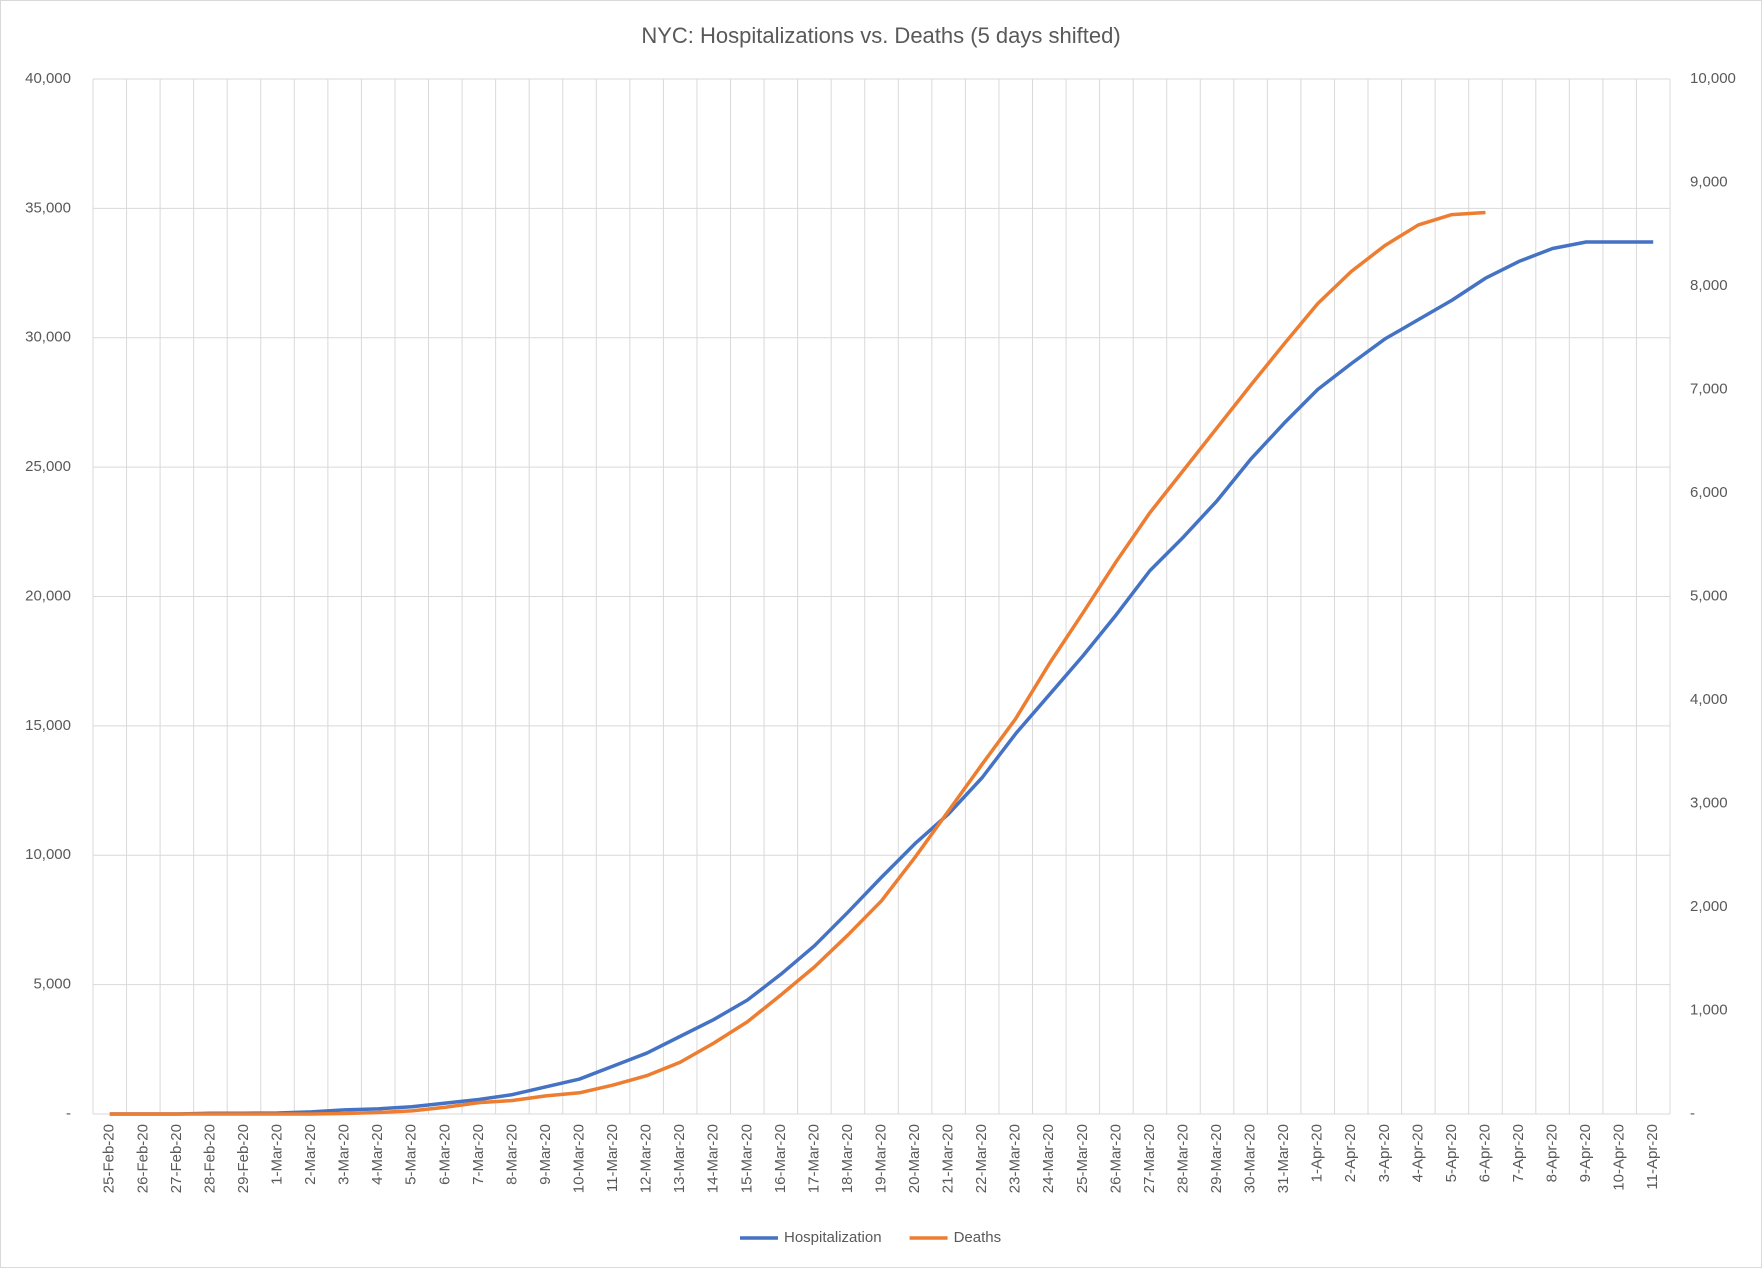 The width and height of the screenshot is (1762, 1268). What do you see at coordinates (833, 1237) in the screenshot?
I see `legend-label: Hospitalization` at bounding box center [833, 1237].